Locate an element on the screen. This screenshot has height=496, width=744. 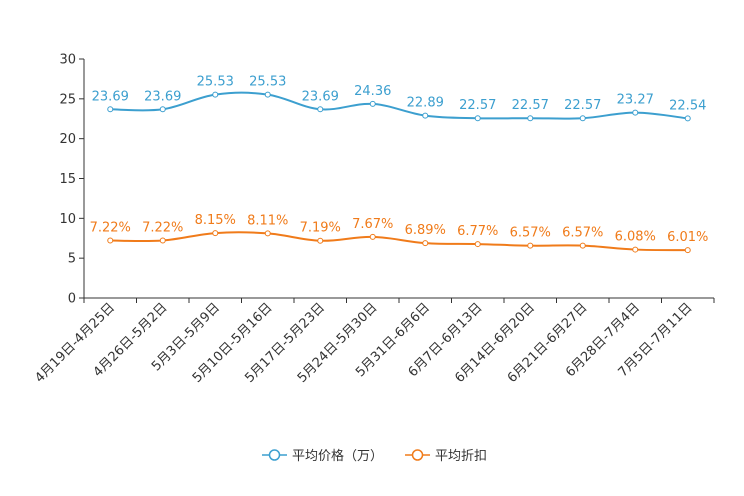
data-label: 6.77% is located at coordinates (477, 231).